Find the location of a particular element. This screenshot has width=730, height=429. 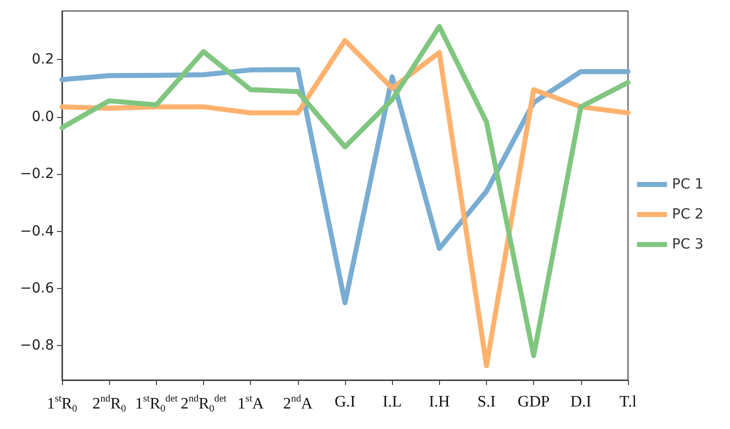

x-tick-label: G.I is located at coordinates (345, 402).